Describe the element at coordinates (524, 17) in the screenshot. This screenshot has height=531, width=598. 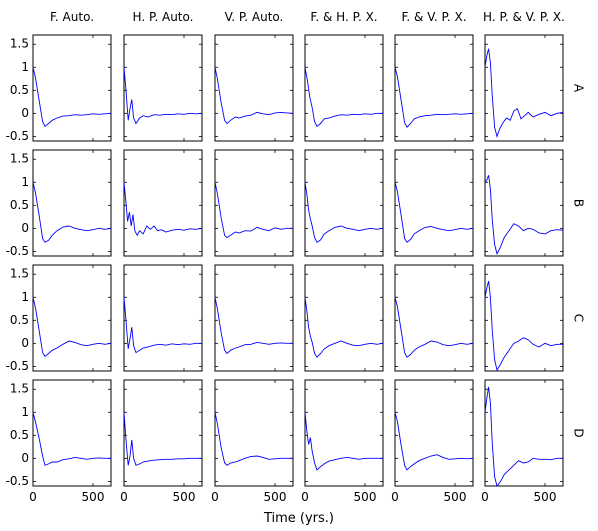
I see `column-title: H. P. & V. P. X.` at that location.